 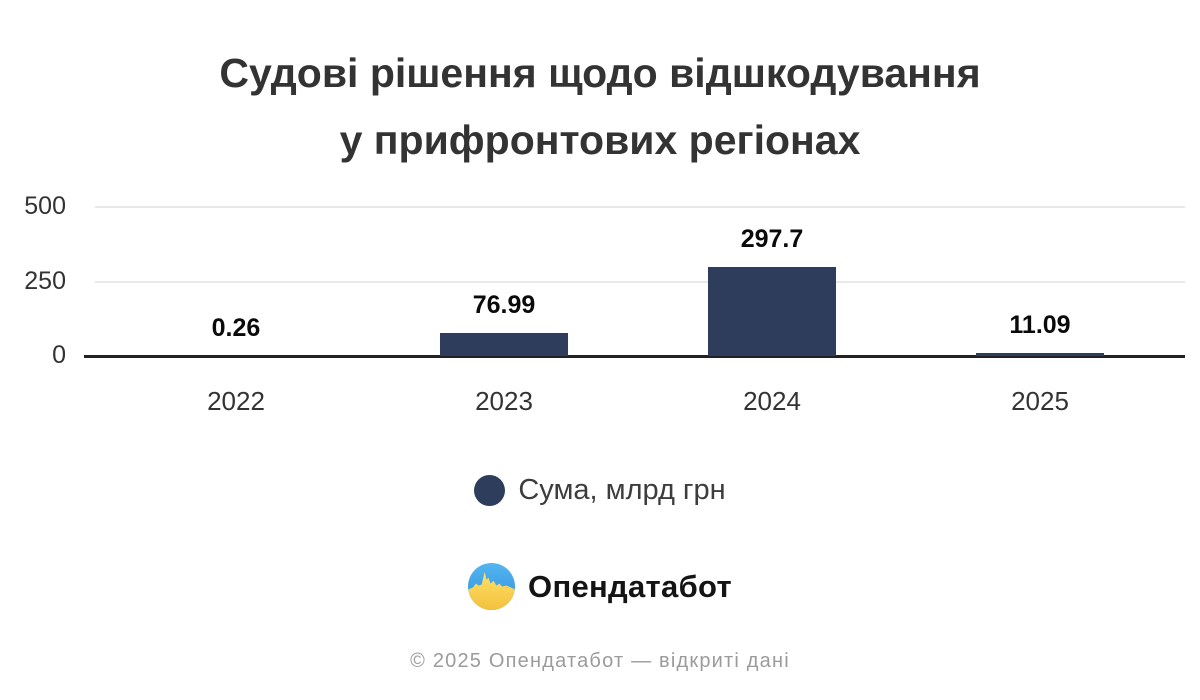 I want to click on x-axis-labels: 2022 2023 2024 2025, so click(x=638, y=401).